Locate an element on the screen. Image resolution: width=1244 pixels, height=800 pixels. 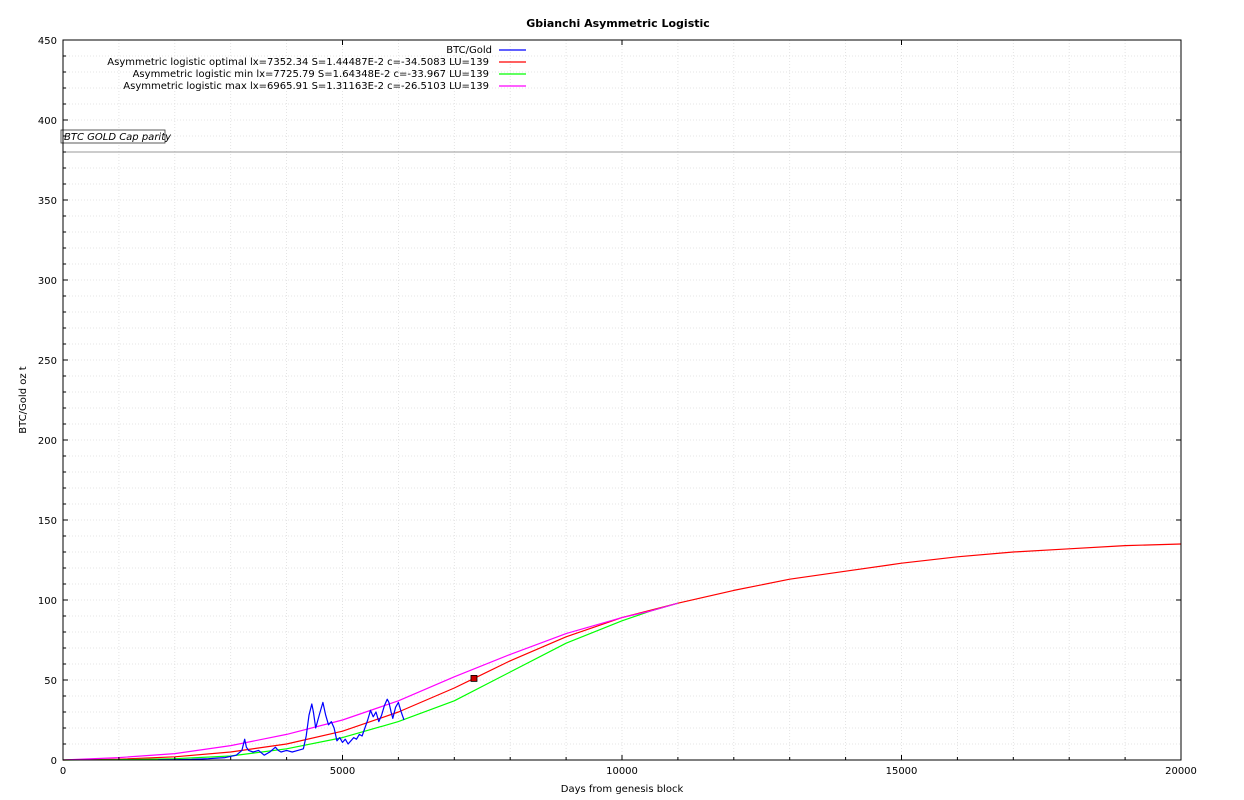
cap-parity-annotation: BTC GOLD Cap parity is located at coordinates (620, 141).